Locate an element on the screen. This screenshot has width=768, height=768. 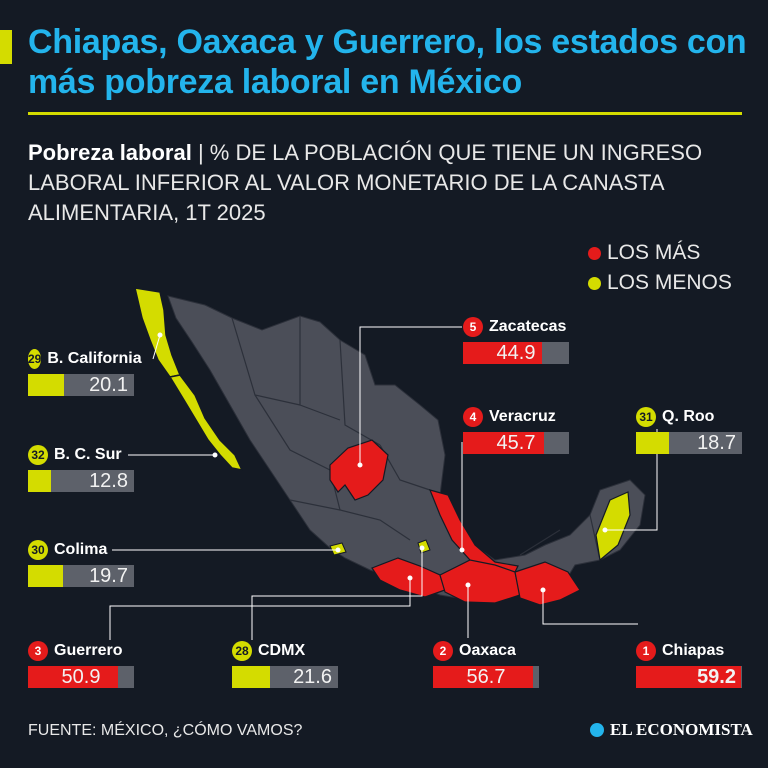
leader-dot-guerrero is located at coordinates (410, 578).